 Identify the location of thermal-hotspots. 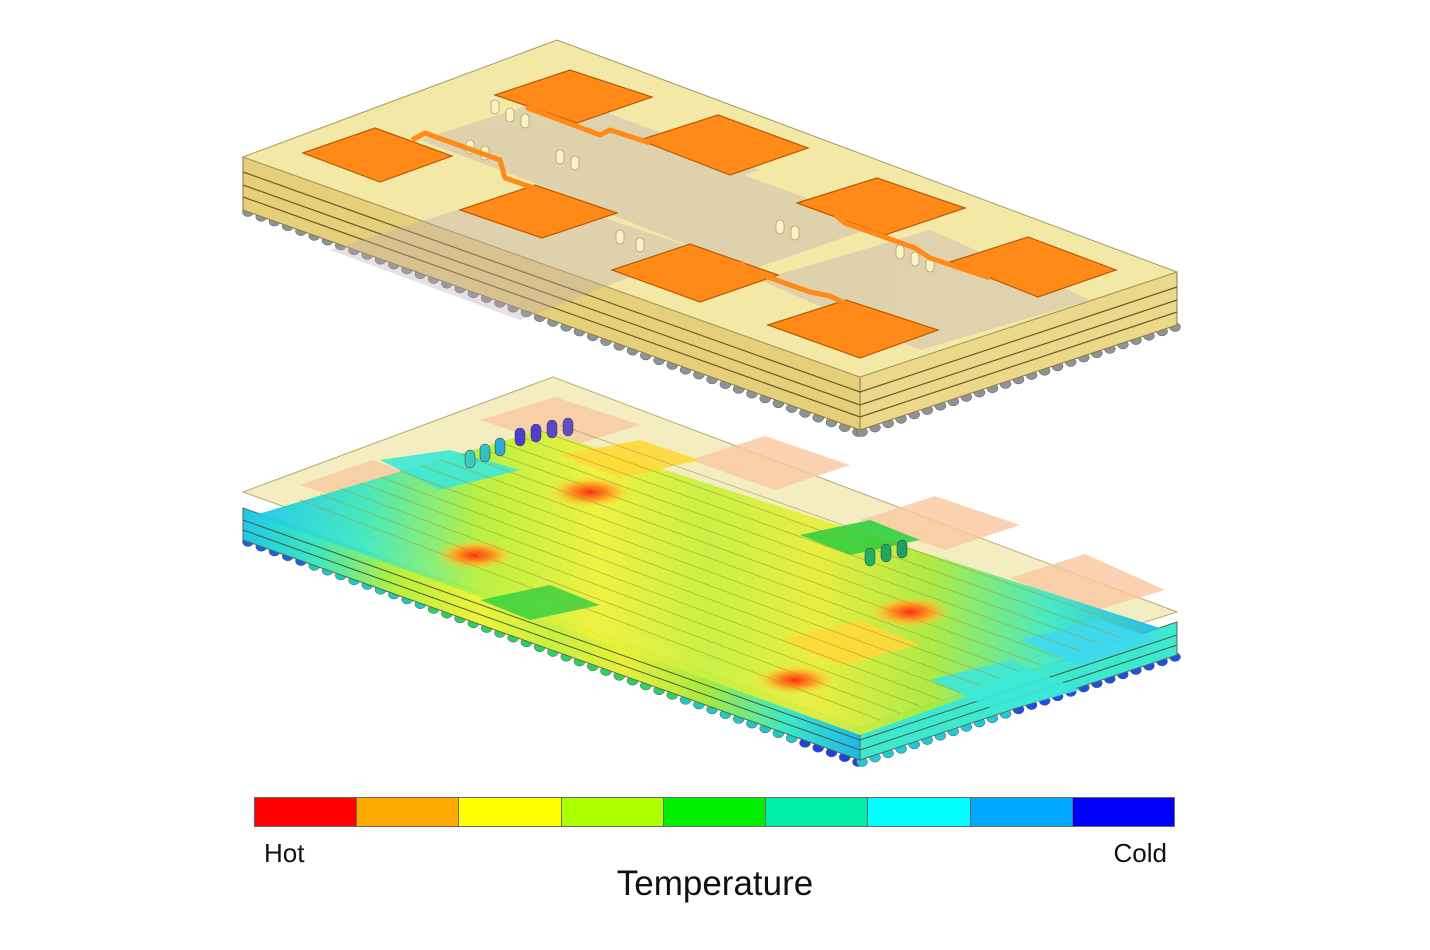
(693, 585).